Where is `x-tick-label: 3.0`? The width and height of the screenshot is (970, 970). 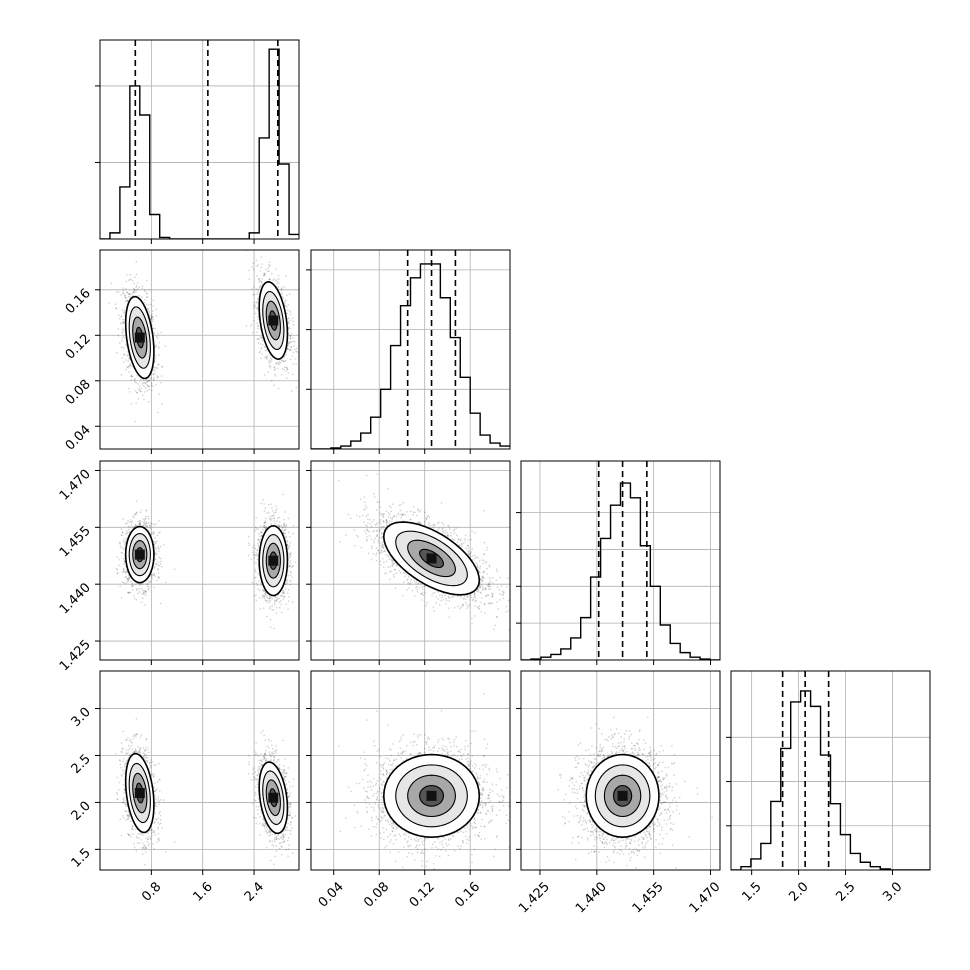
x-tick-label: 3.0 is located at coordinates (892, 891).